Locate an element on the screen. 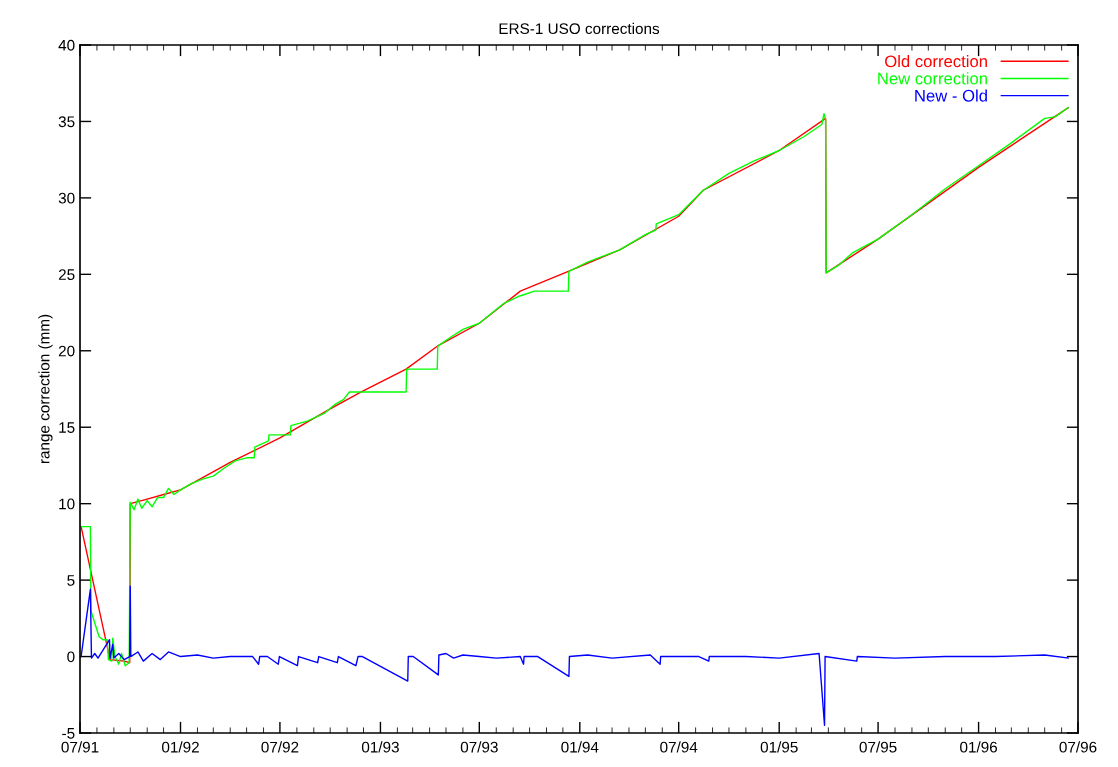  x-tick-label: 01/96 is located at coordinates (979, 747).